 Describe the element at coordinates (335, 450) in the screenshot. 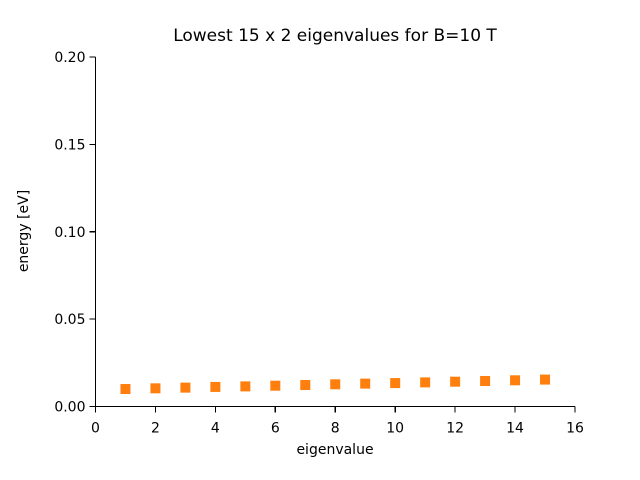

I see `x-axis-label: eigenvalue` at that location.